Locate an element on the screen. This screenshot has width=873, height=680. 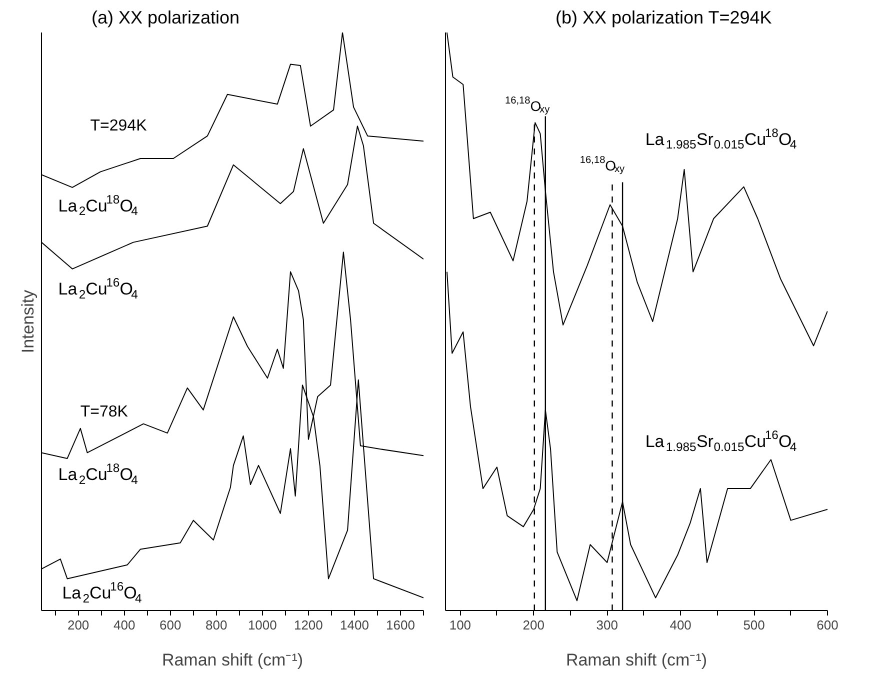
x-tick-label: 800 is located at coordinates (217, 625).